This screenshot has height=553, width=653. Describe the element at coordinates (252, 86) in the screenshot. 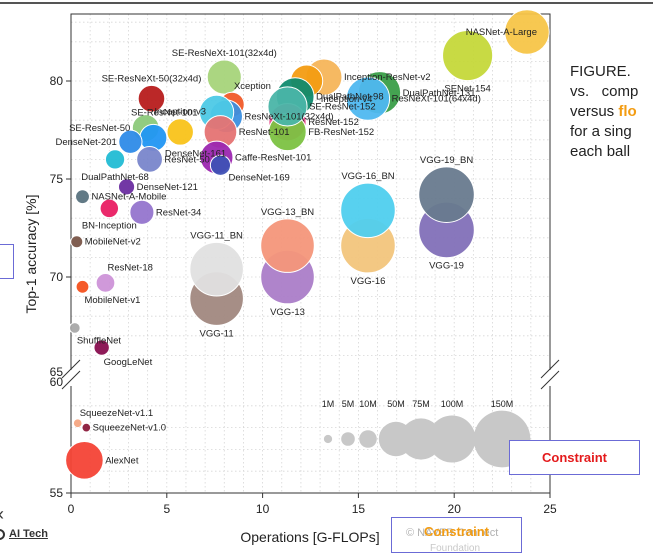

I see `bubble-label: Xception` at that location.